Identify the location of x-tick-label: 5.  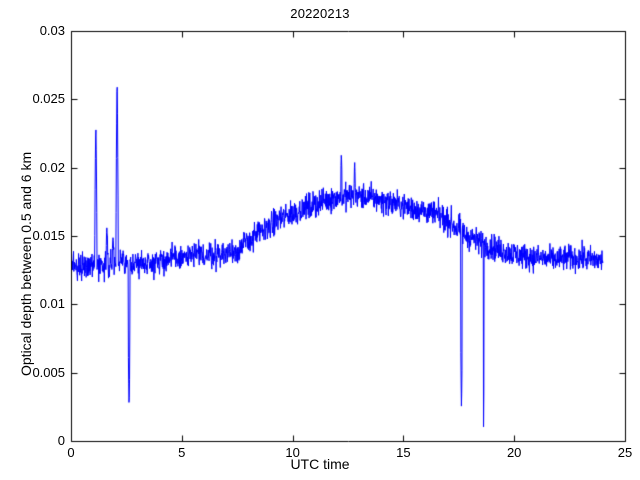
(182, 452).